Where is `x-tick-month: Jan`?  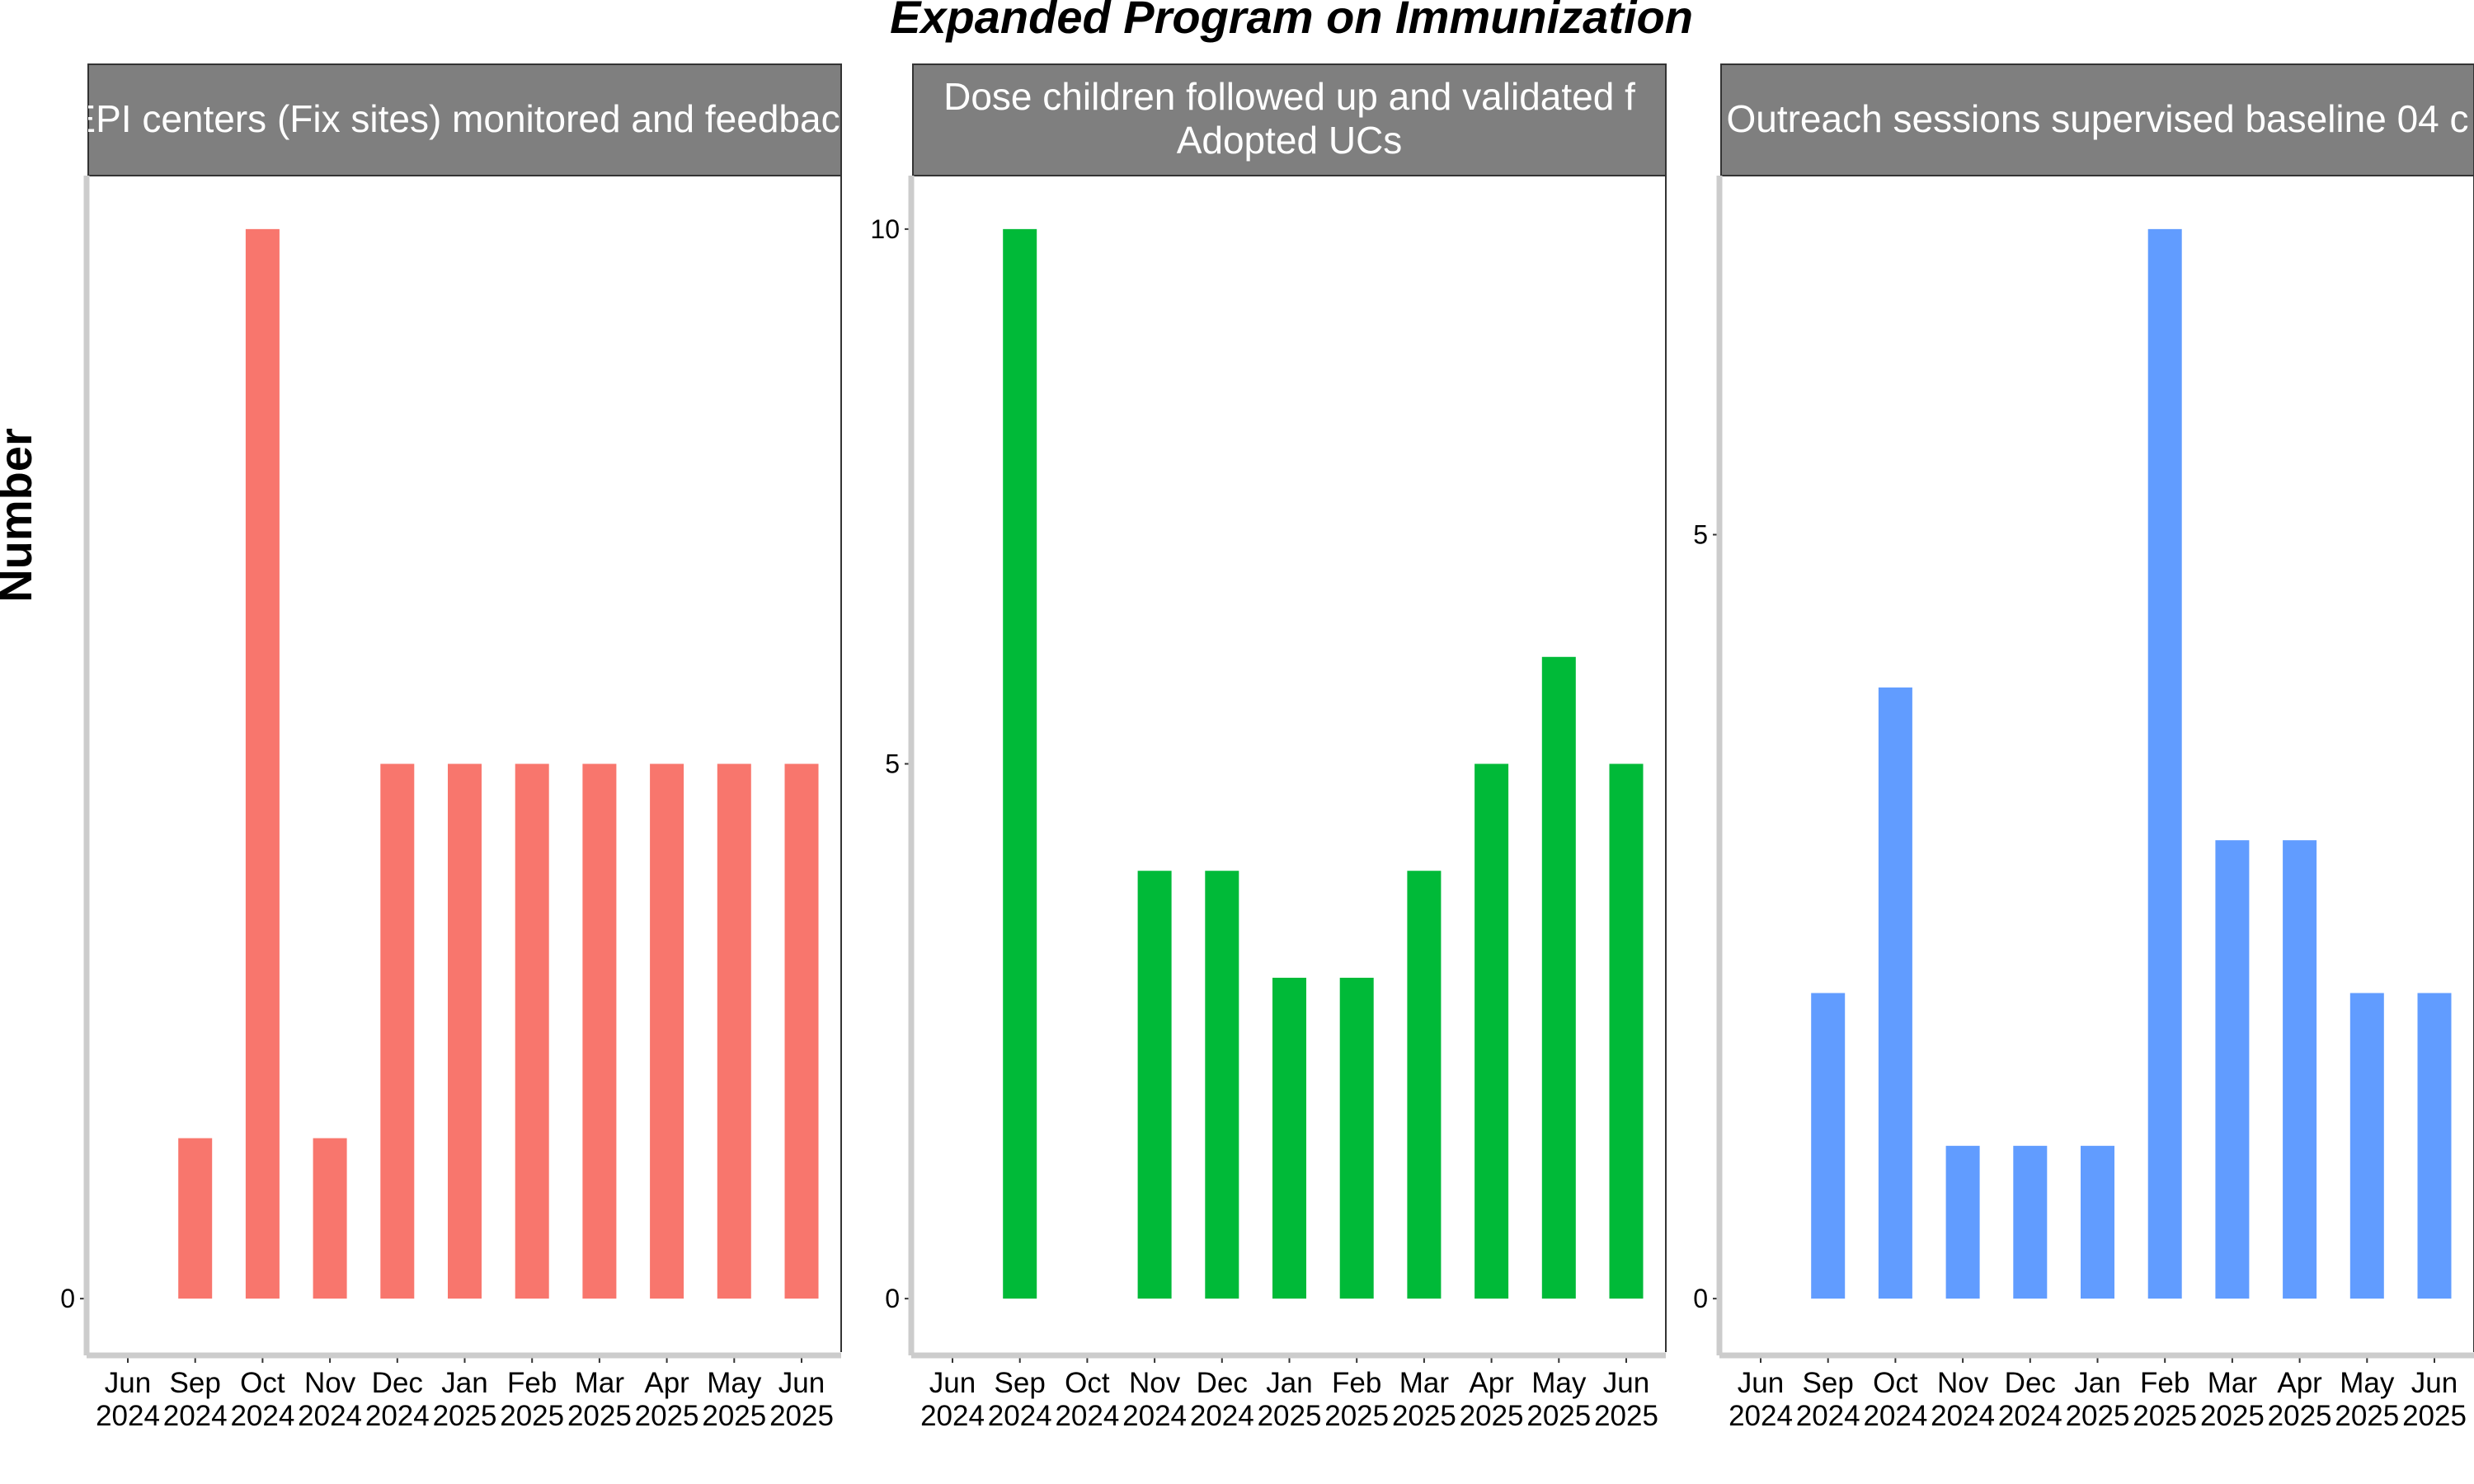 x-tick-month: Jan is located at coordinates (1289, 1383).